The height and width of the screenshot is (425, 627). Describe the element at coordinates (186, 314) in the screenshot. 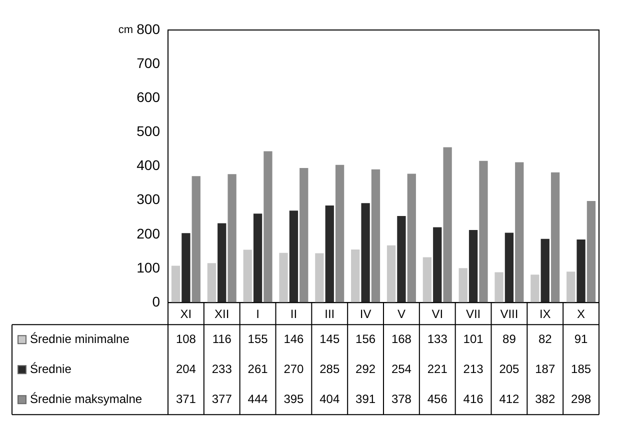

I see `x-tick-label: XI` at that location.